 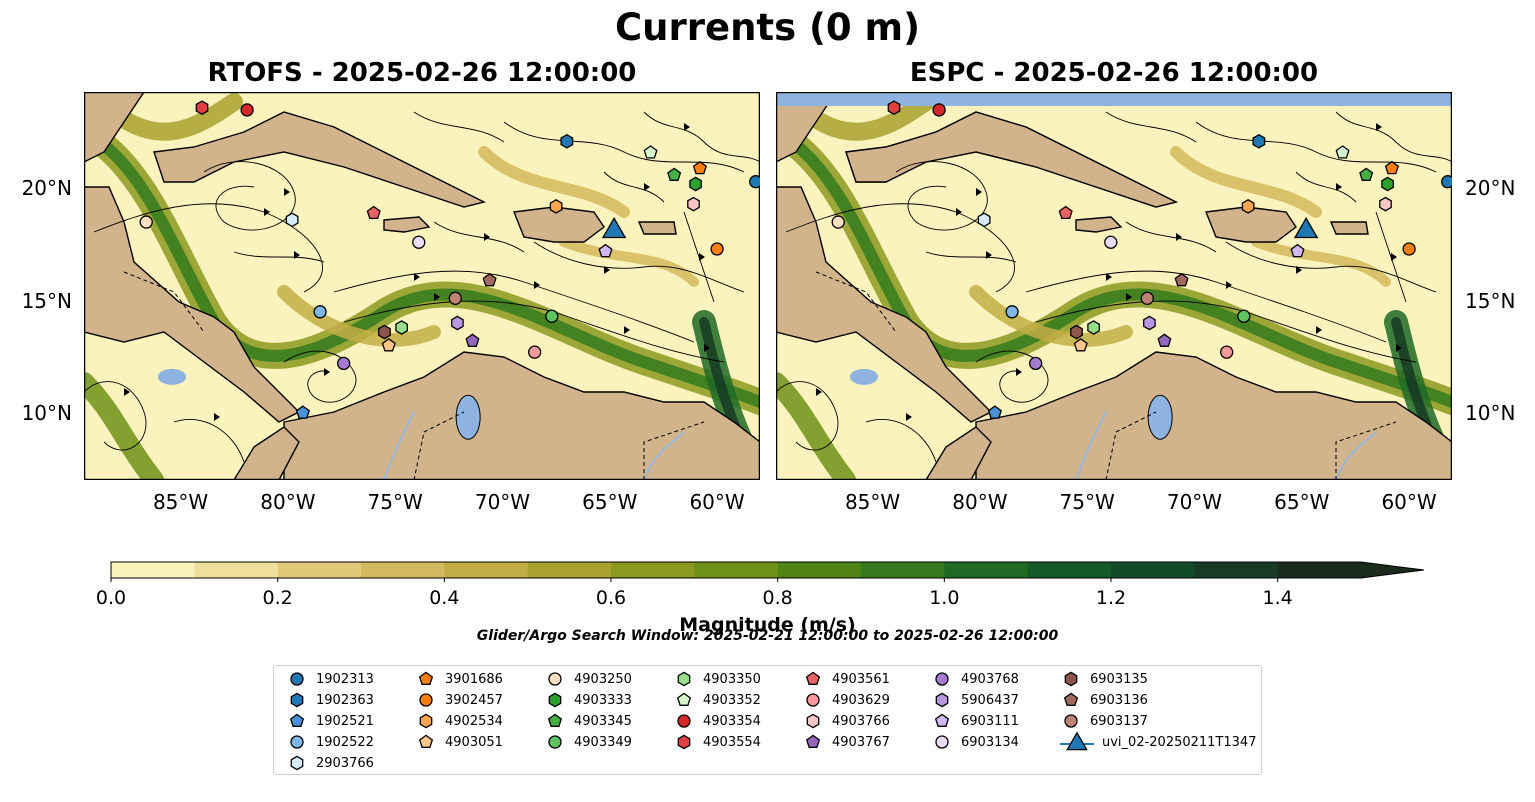 What do you see at coordinates (861, 721) in the screenshot?
I see `legend-label: 4903766` at bounding box center [861, 721].